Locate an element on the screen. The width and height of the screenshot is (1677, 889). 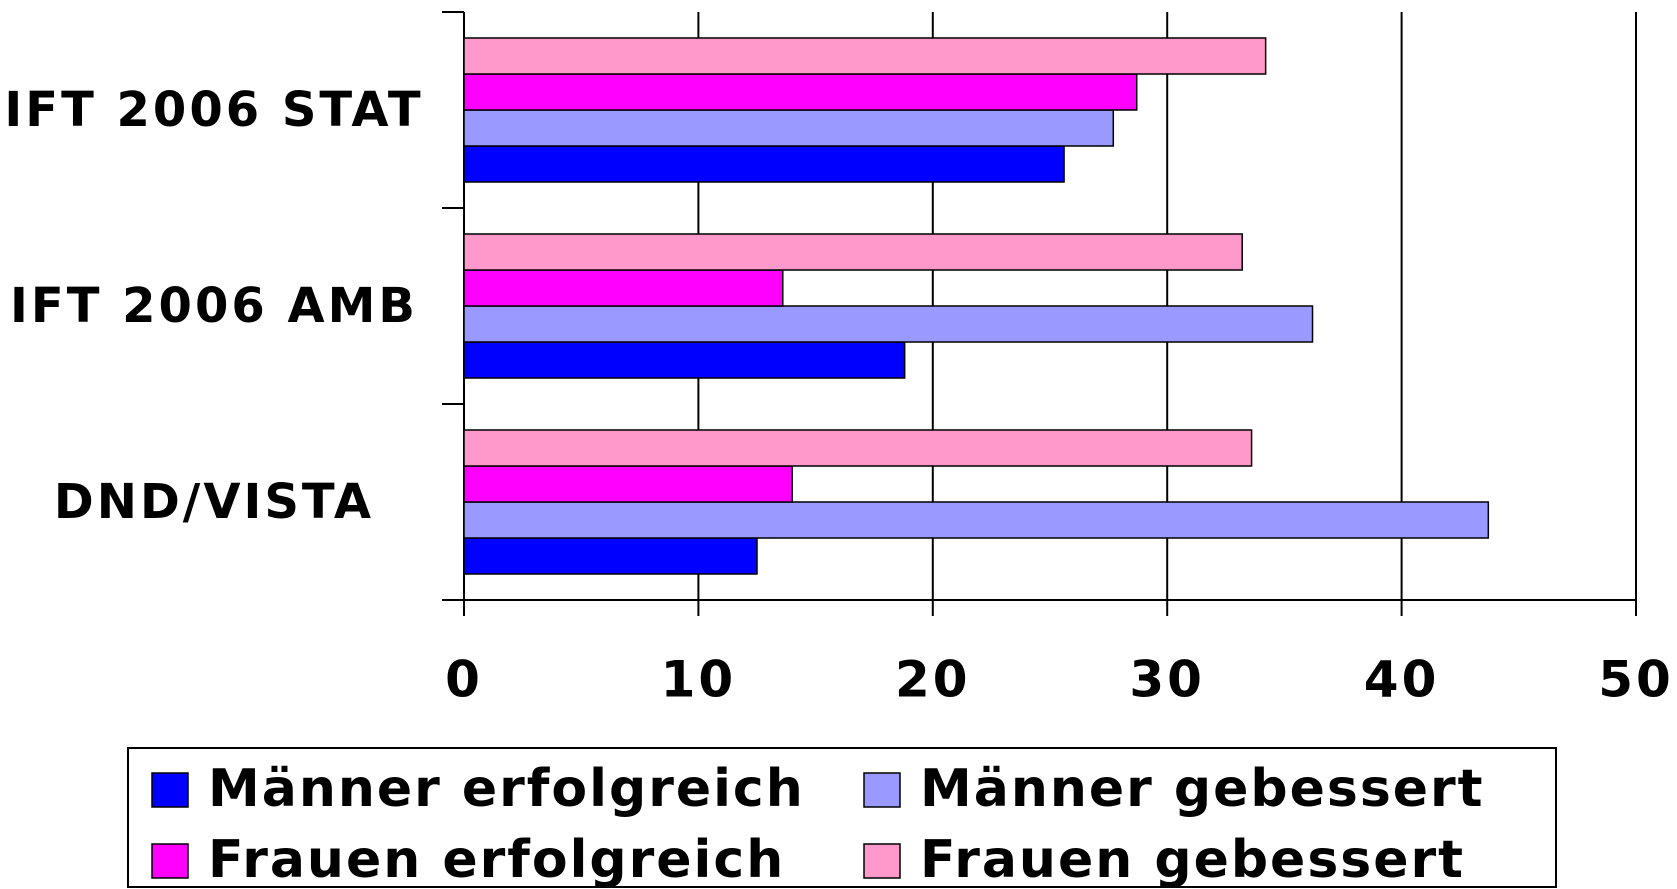
x-tick-label: 10 is located at coordinates (699, 680).